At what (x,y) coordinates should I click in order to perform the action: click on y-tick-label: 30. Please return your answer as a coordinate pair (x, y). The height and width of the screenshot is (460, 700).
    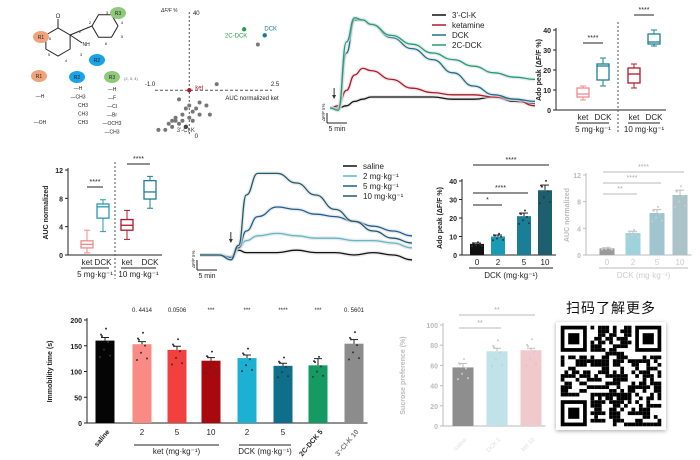
    Looking at the image, I should click on (547, 51).